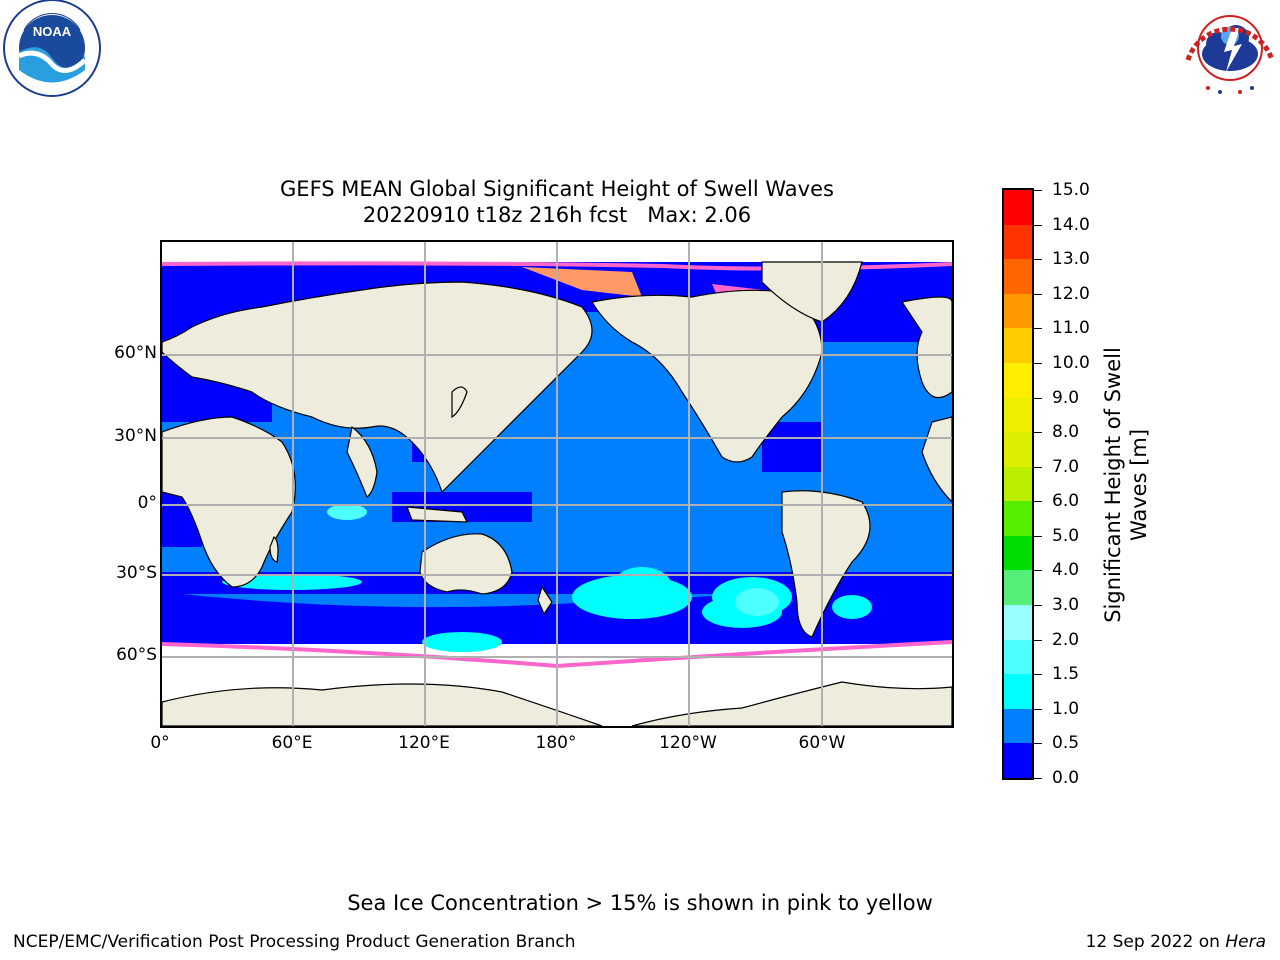 This screenshot has width=1280, height=960. What do you see at coordinates (822, 743) in the screenshot?
I see `lon-label-60w: 60°W` at bounding box center [822, 743].